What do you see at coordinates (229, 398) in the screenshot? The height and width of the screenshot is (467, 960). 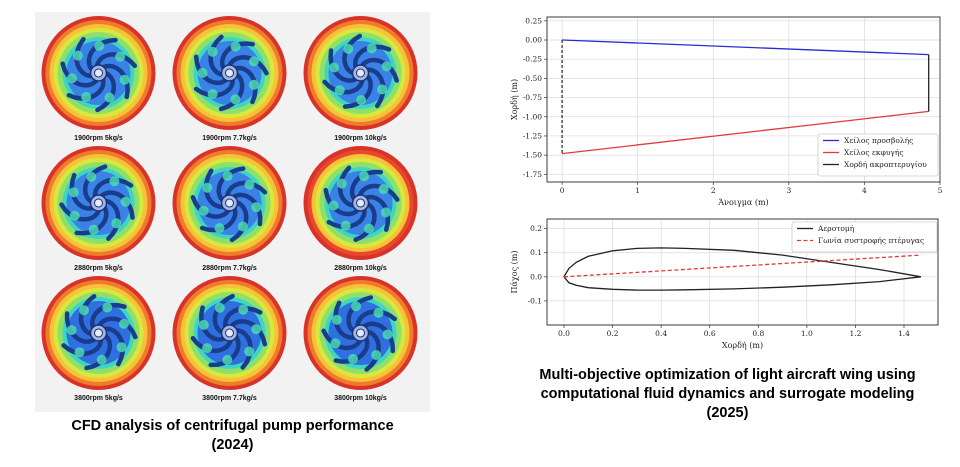 I see `cfd-cell-label: 3800rpm 7.7kg/s` at bounding box center [229, 398].